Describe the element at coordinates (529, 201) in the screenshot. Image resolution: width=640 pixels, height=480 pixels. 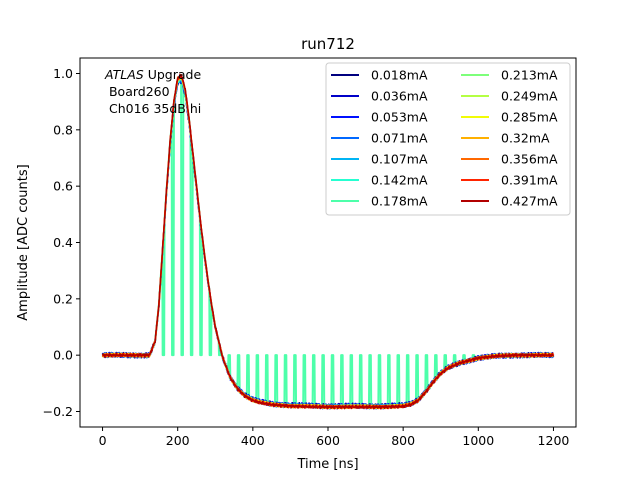
I see `legend-label: 0.427mA` at that location.